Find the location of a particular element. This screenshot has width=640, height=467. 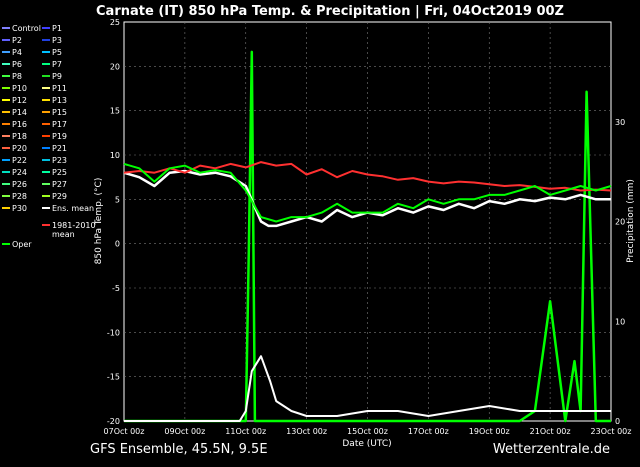

footer-model-info: GFS Ensemble, 45.5N, 9.5E is located at coordinates (179, 449).